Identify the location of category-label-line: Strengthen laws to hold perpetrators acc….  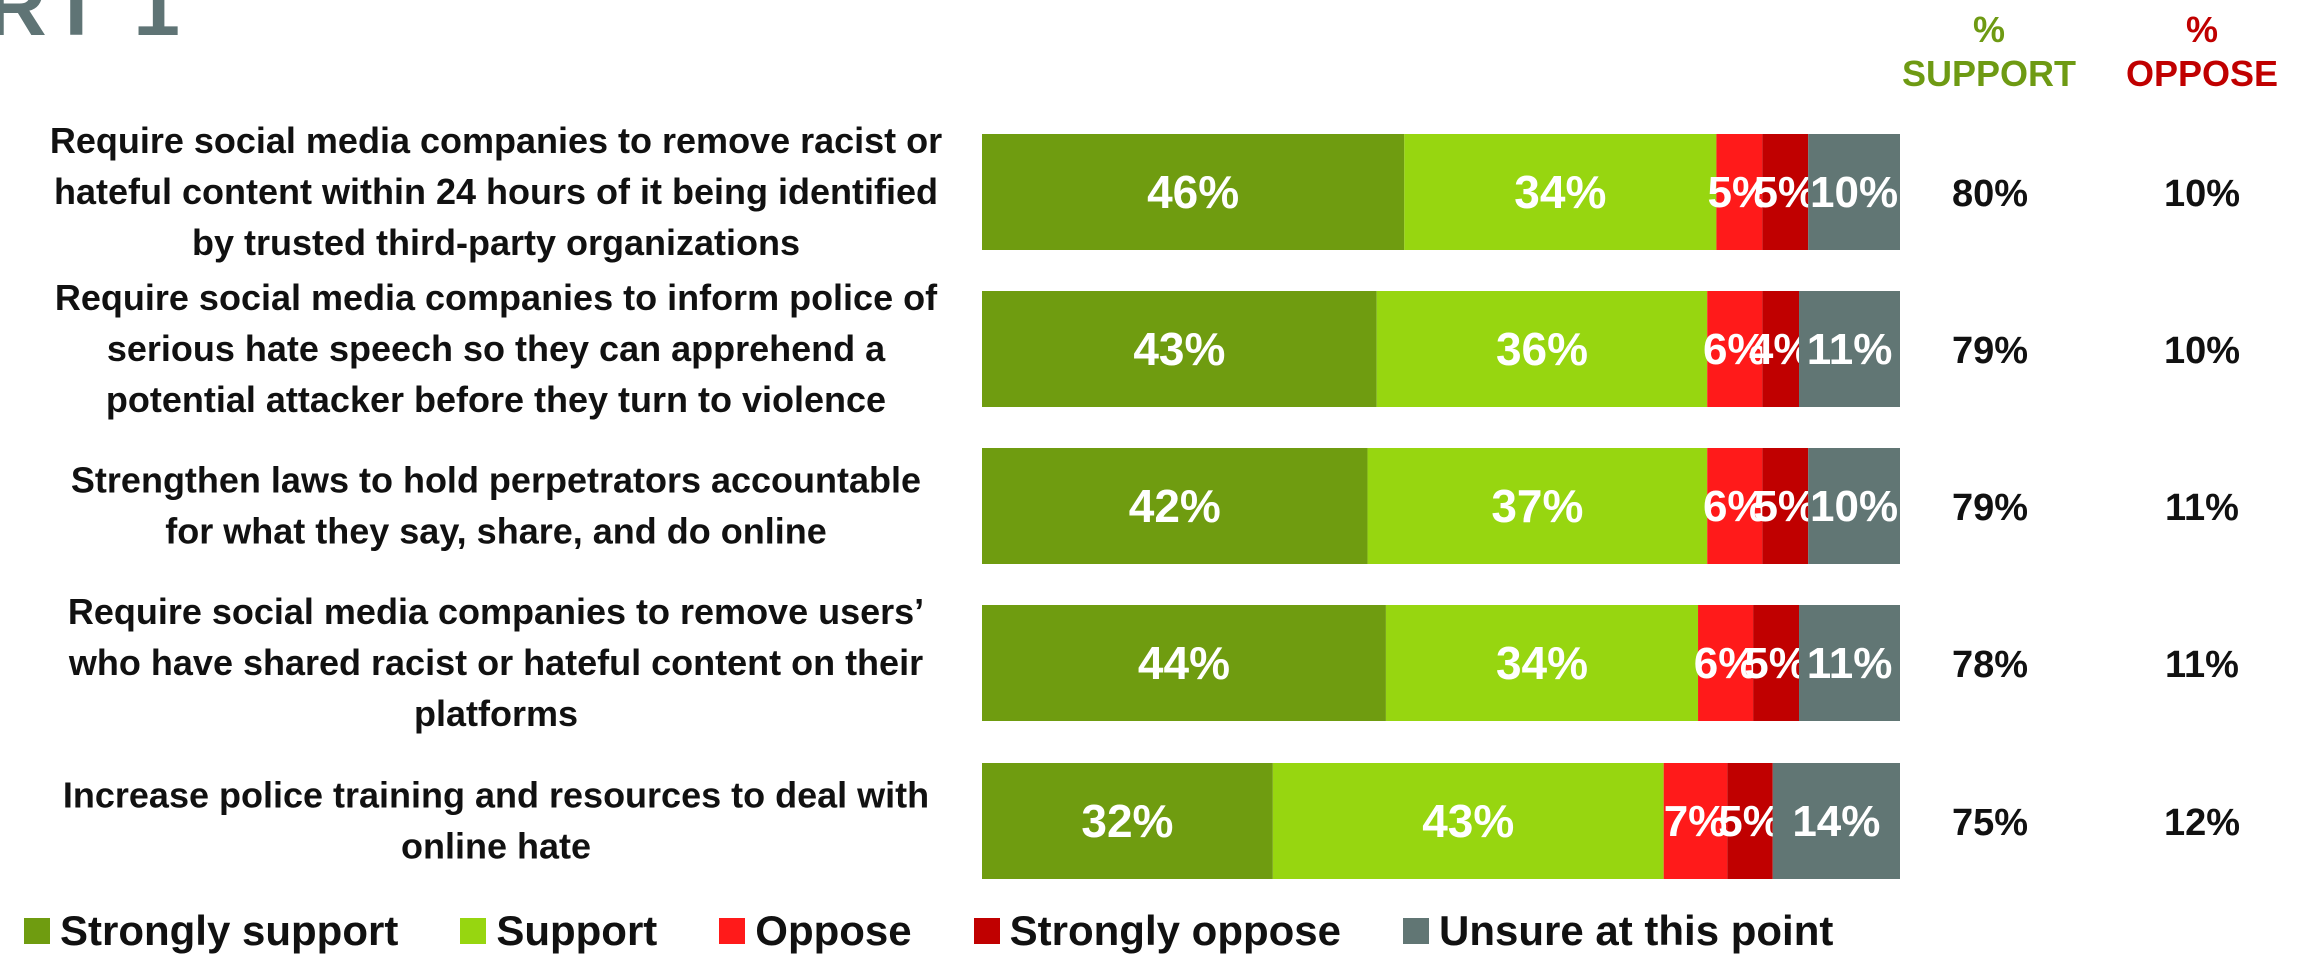
(496, 480).